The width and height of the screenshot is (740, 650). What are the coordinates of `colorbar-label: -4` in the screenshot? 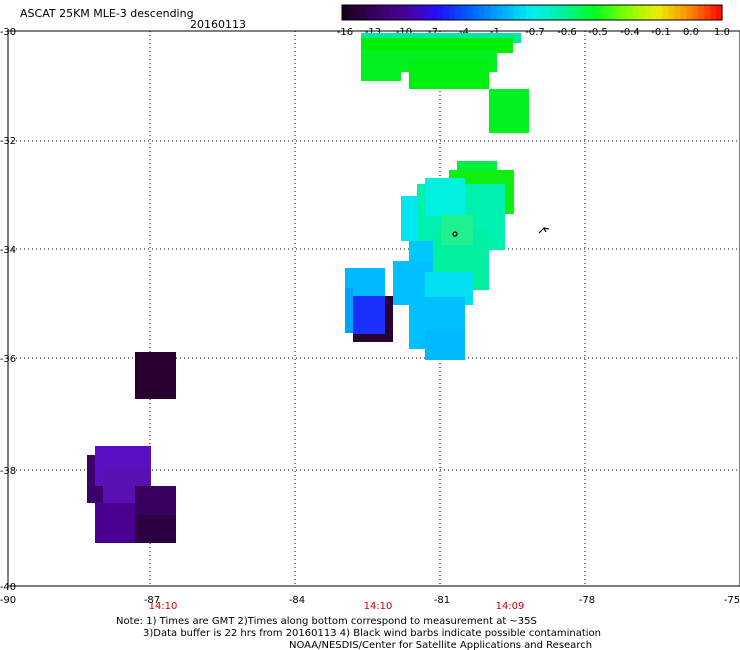 It's located at (464, 32).